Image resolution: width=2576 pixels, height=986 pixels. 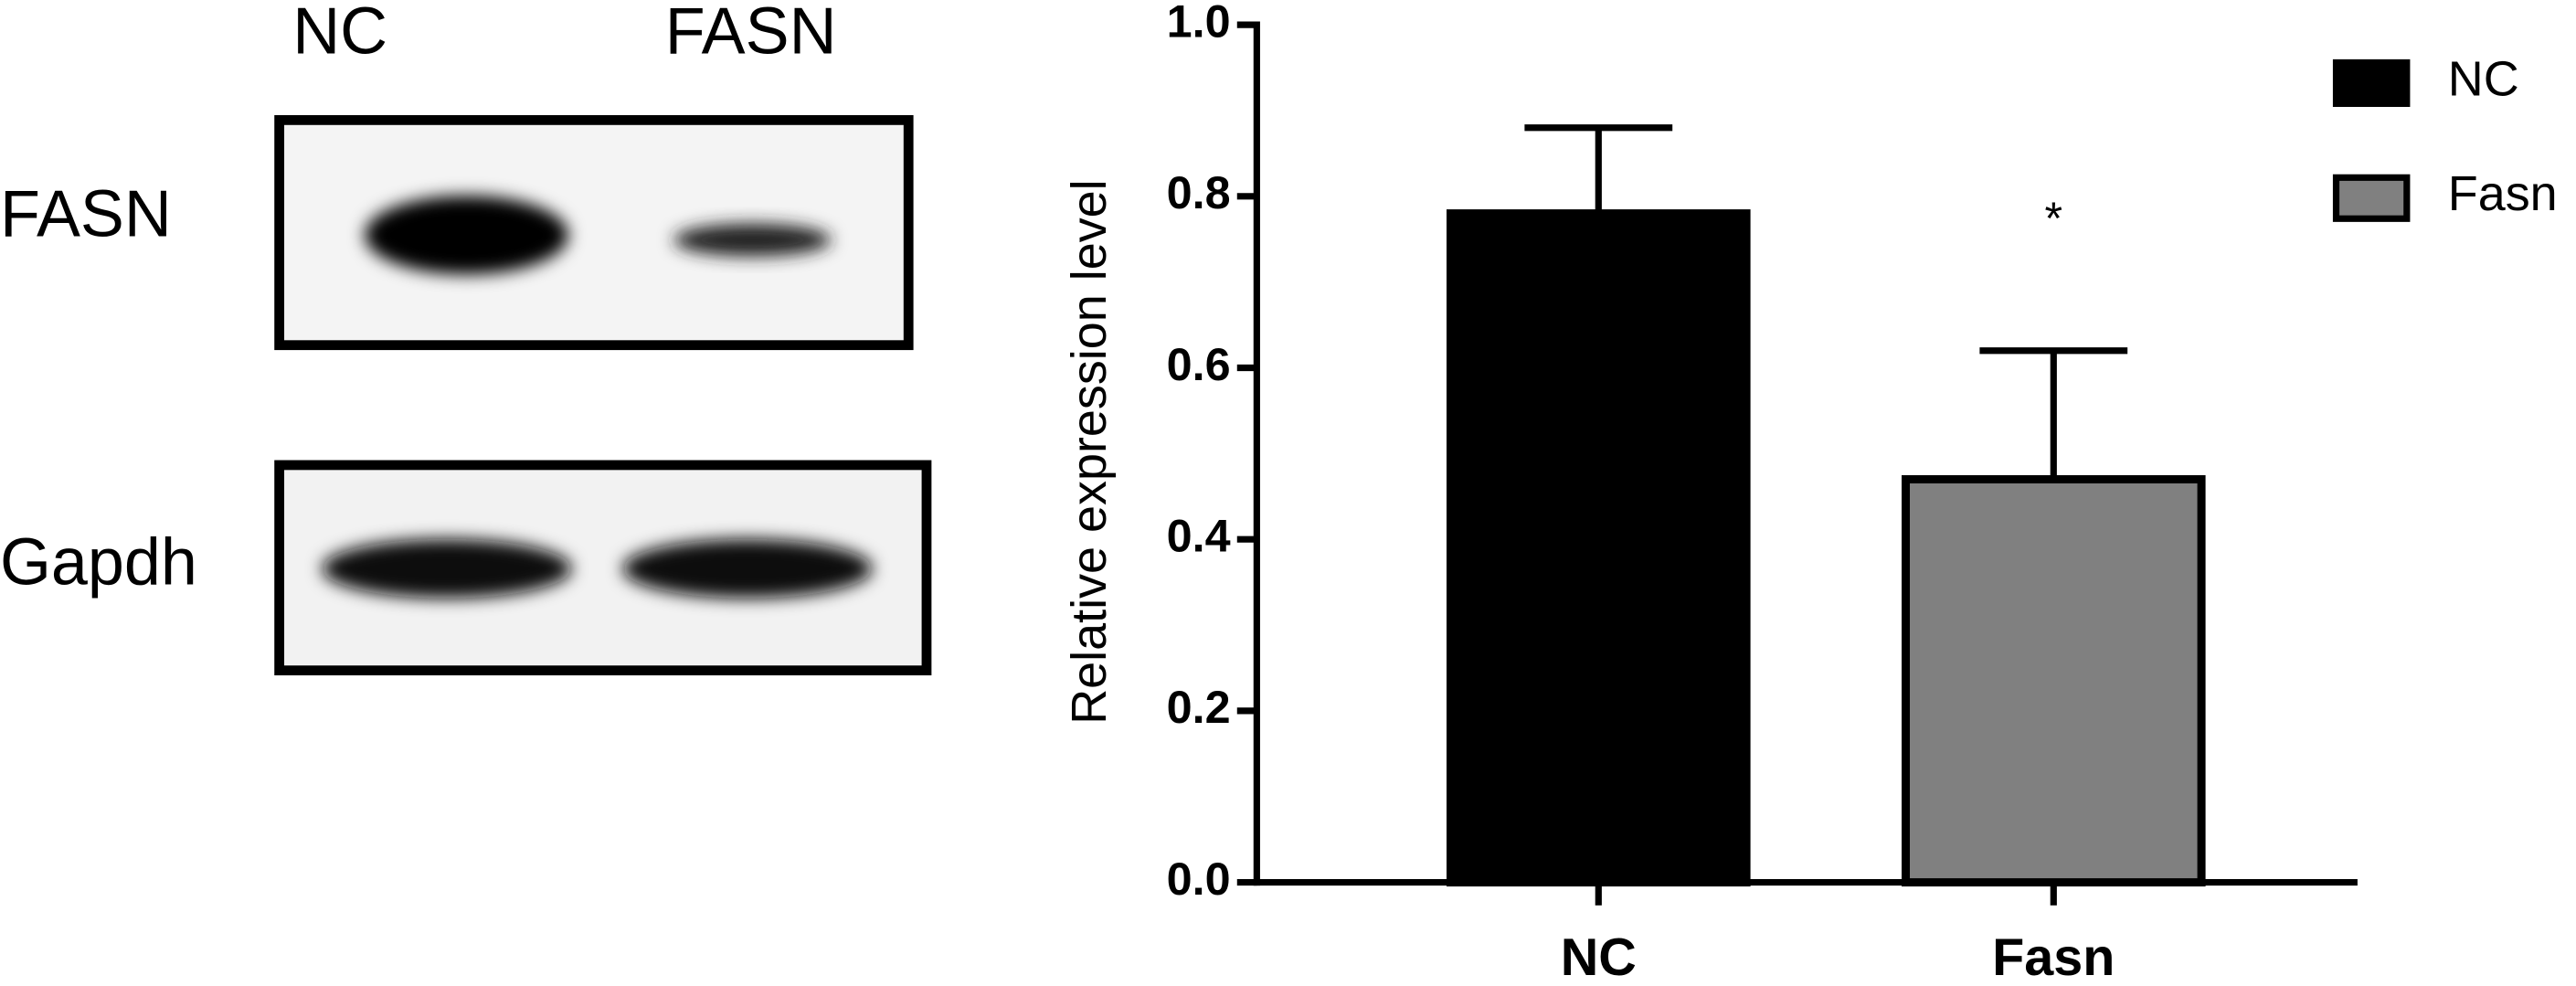 What do you see at coordinates (98, 562) in the screenshot?
I see `row-label: Gapdh` at bounding box center [98, 562].